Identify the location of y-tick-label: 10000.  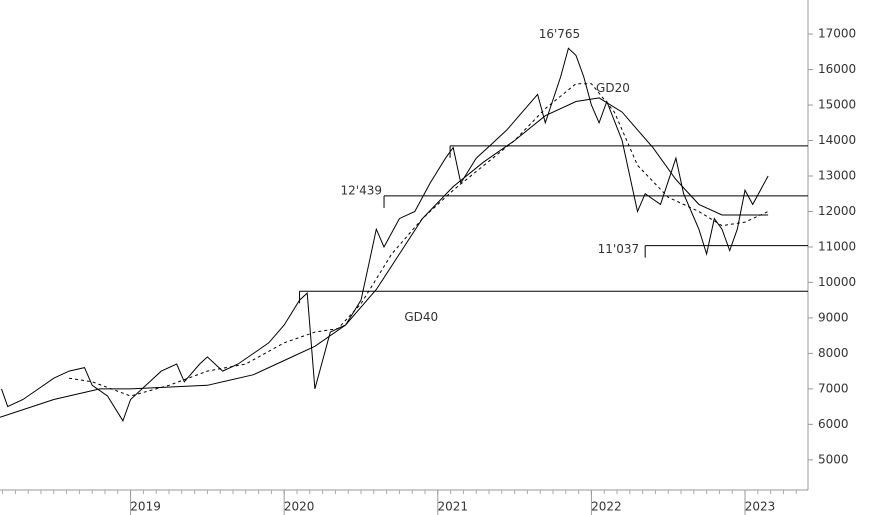
(837, 282).